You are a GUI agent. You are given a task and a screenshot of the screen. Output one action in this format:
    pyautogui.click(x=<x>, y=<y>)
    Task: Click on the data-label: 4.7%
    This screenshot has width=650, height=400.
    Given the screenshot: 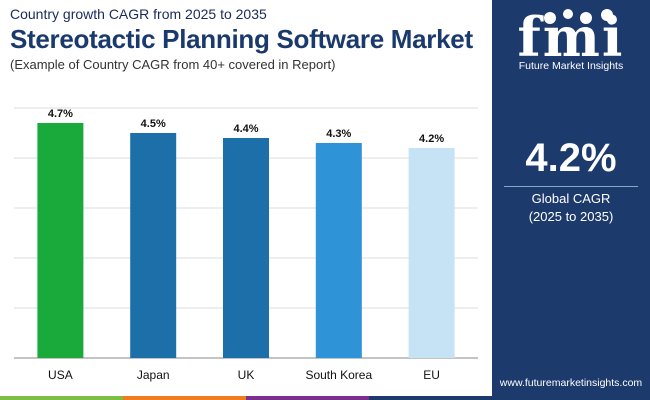 What is the action you would take?
    pyautogui.click(x=60, y=114)
    